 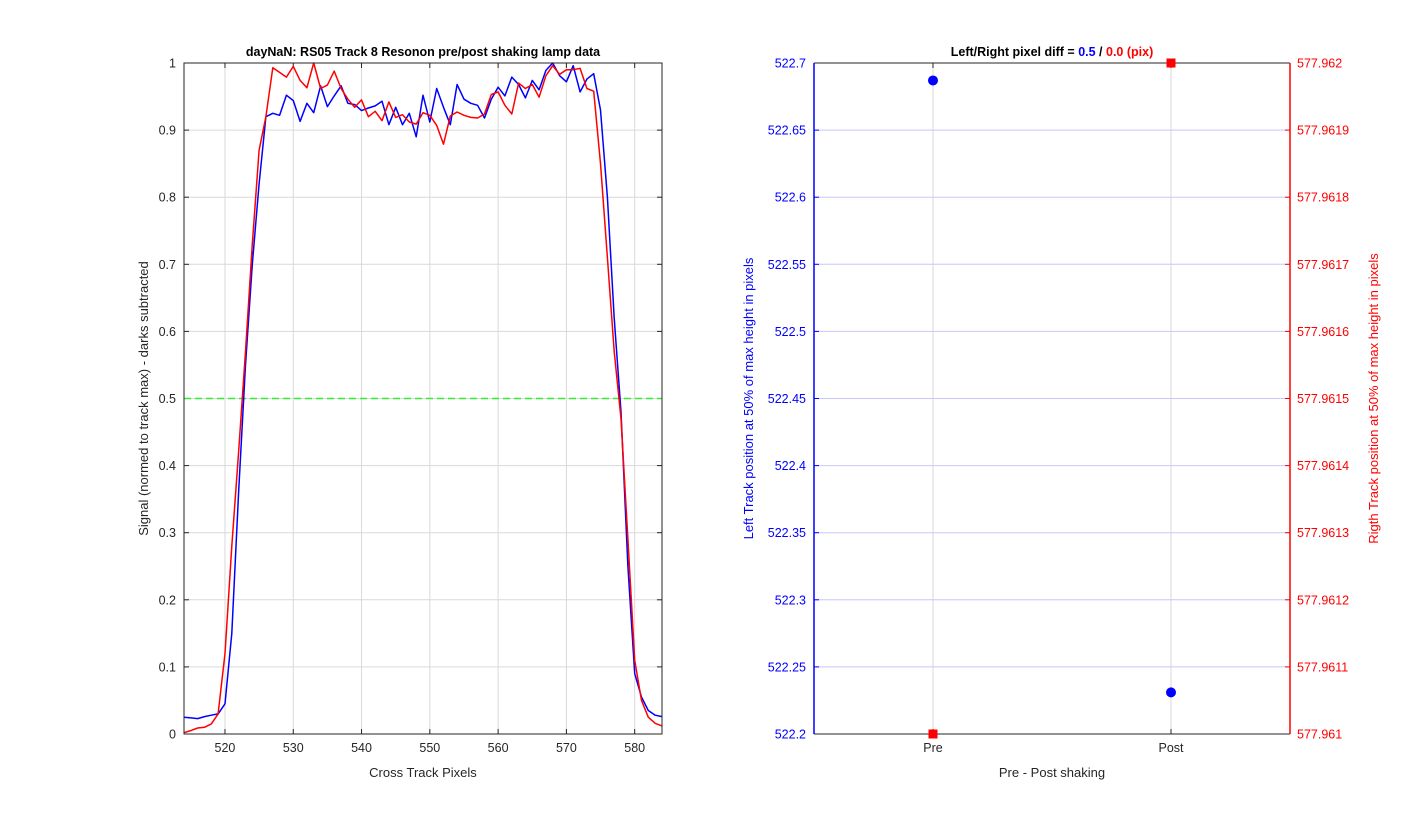 I want to click on left-y-tick-label: 522.65, so click(x=787, y=131).